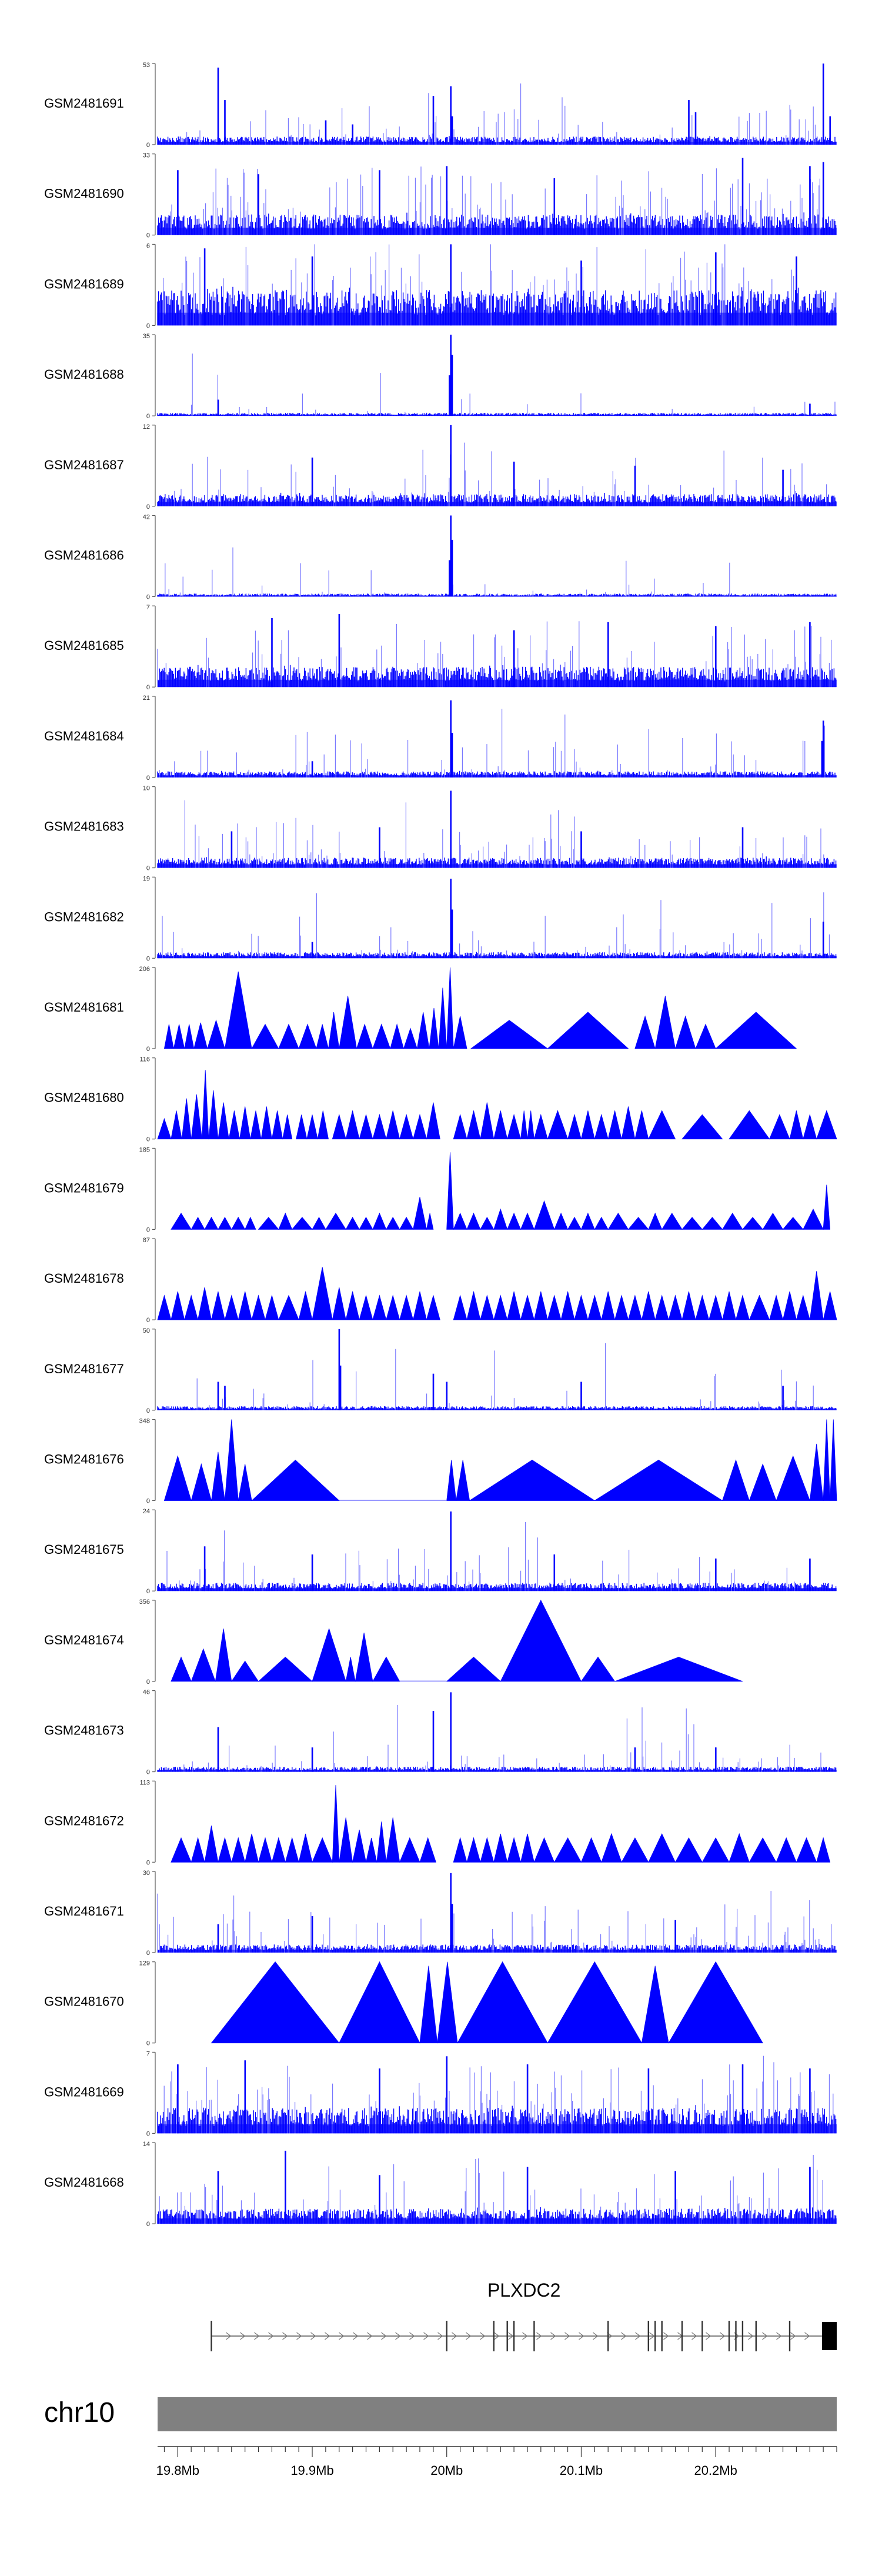 Image resolution: width=882 pixels, height=2576 pixels. I want to click on track-GSM2481678: GSM2481678 87 0, so click(440, 1280).